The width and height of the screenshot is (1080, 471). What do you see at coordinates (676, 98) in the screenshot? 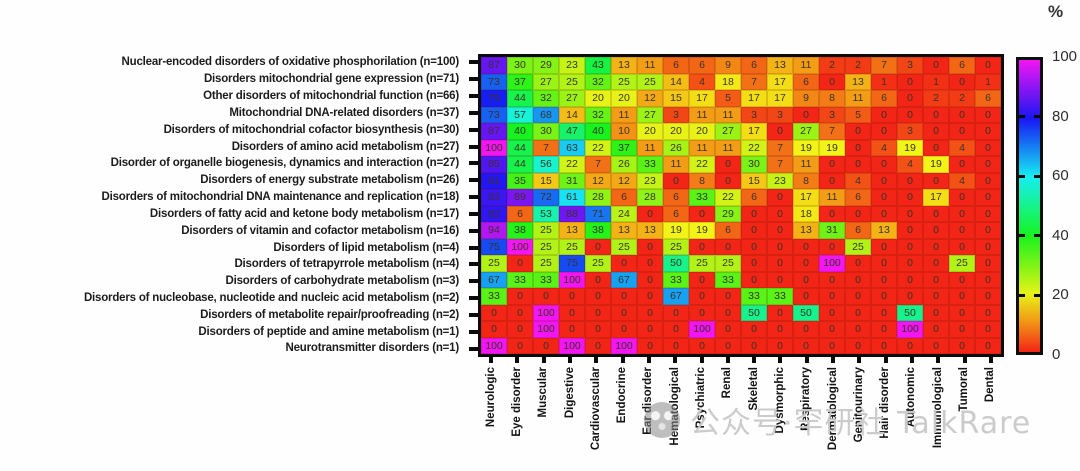
I see `heatmap-cell: 15` at bounding box center [676, 98].